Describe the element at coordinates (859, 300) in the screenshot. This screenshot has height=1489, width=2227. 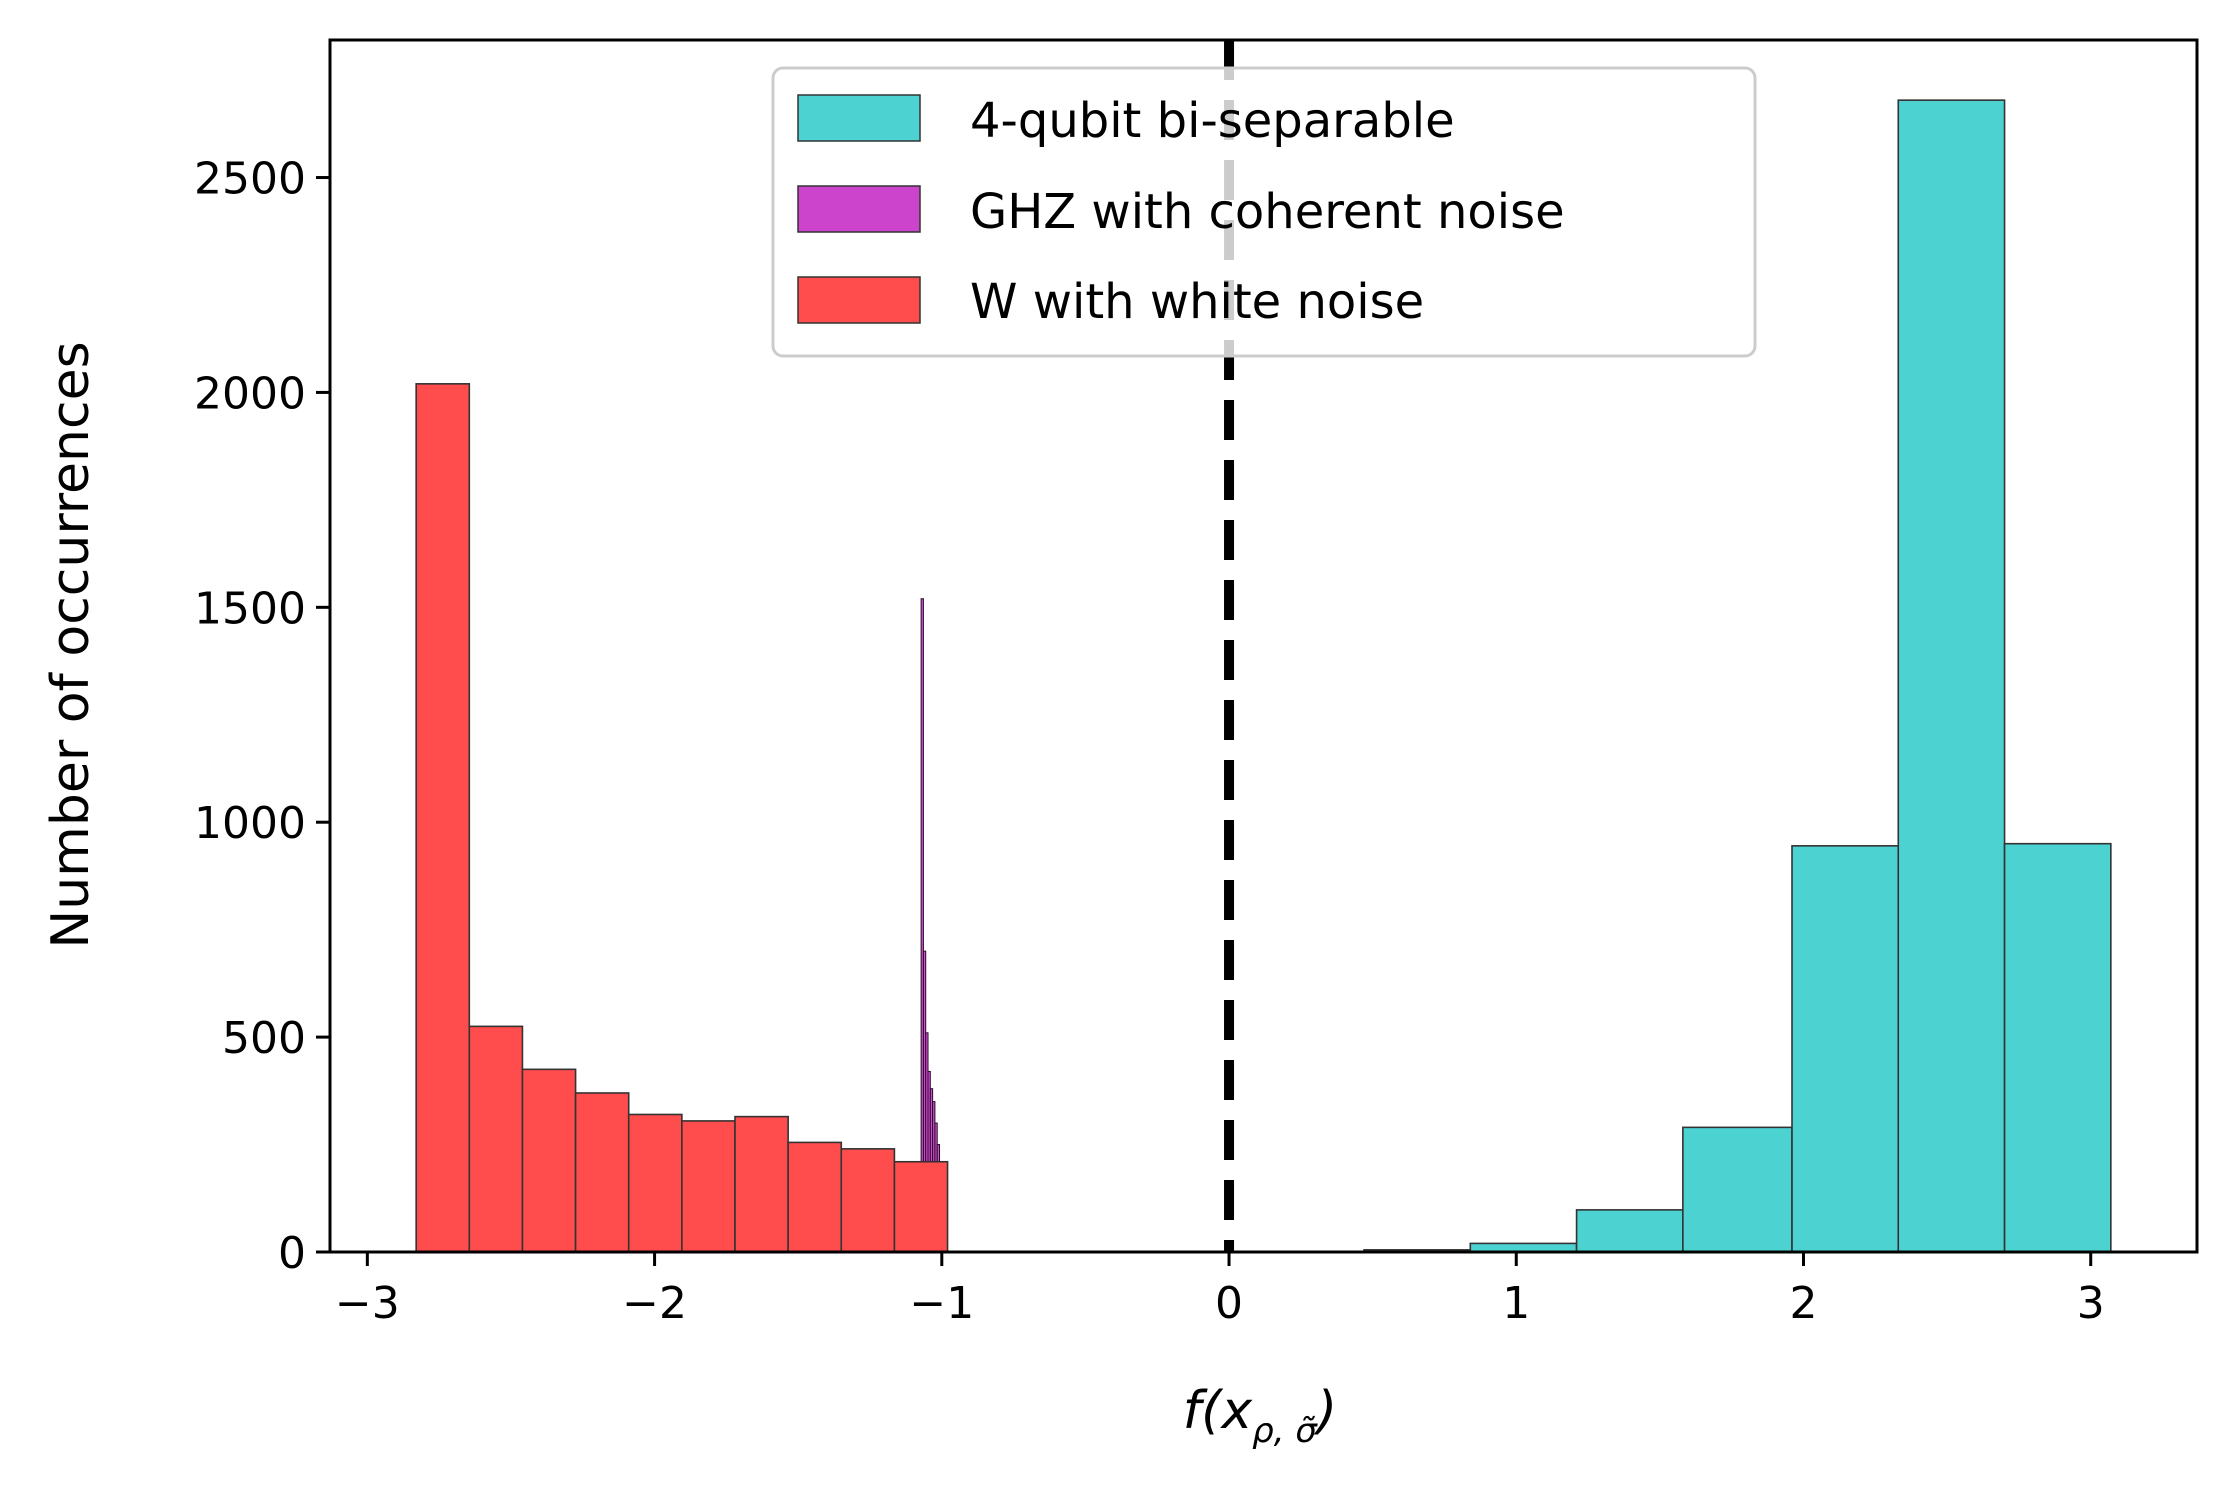
I see `legend-swatch-w` at that location.